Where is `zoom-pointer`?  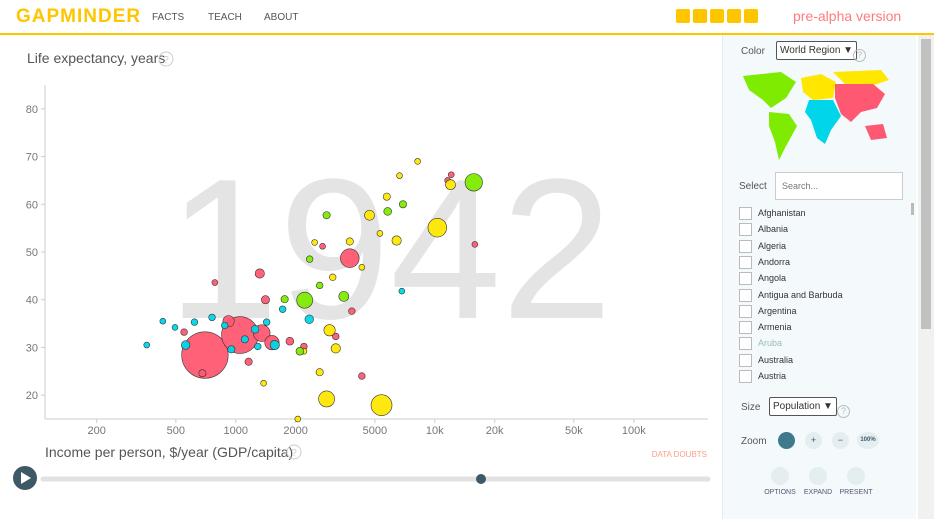
zoom-pointer is located at coordinates (786, 440).